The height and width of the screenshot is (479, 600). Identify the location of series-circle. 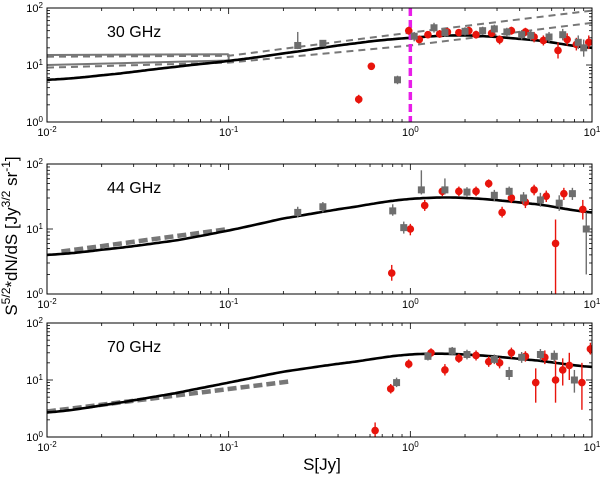
(481, 389).